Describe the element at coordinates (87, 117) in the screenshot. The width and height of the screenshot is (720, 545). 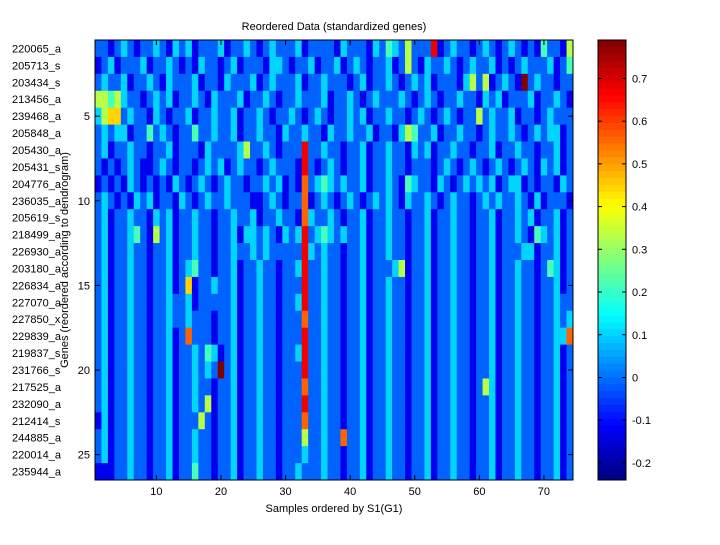
I see `y-tick-label: 5` at that location.